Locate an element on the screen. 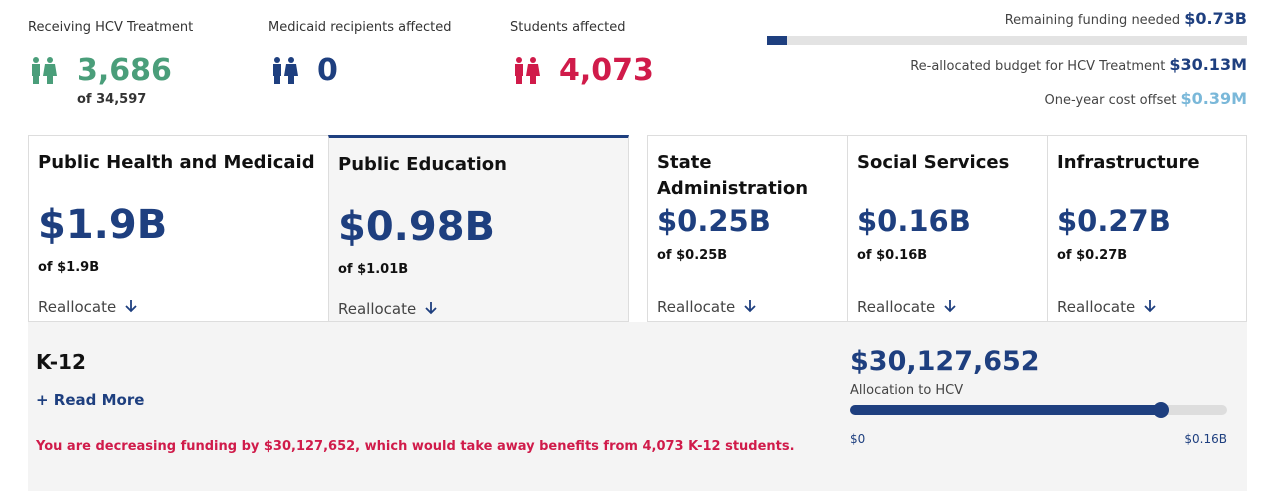  stat-value: 3,686 is located at coordinates (124, 70).